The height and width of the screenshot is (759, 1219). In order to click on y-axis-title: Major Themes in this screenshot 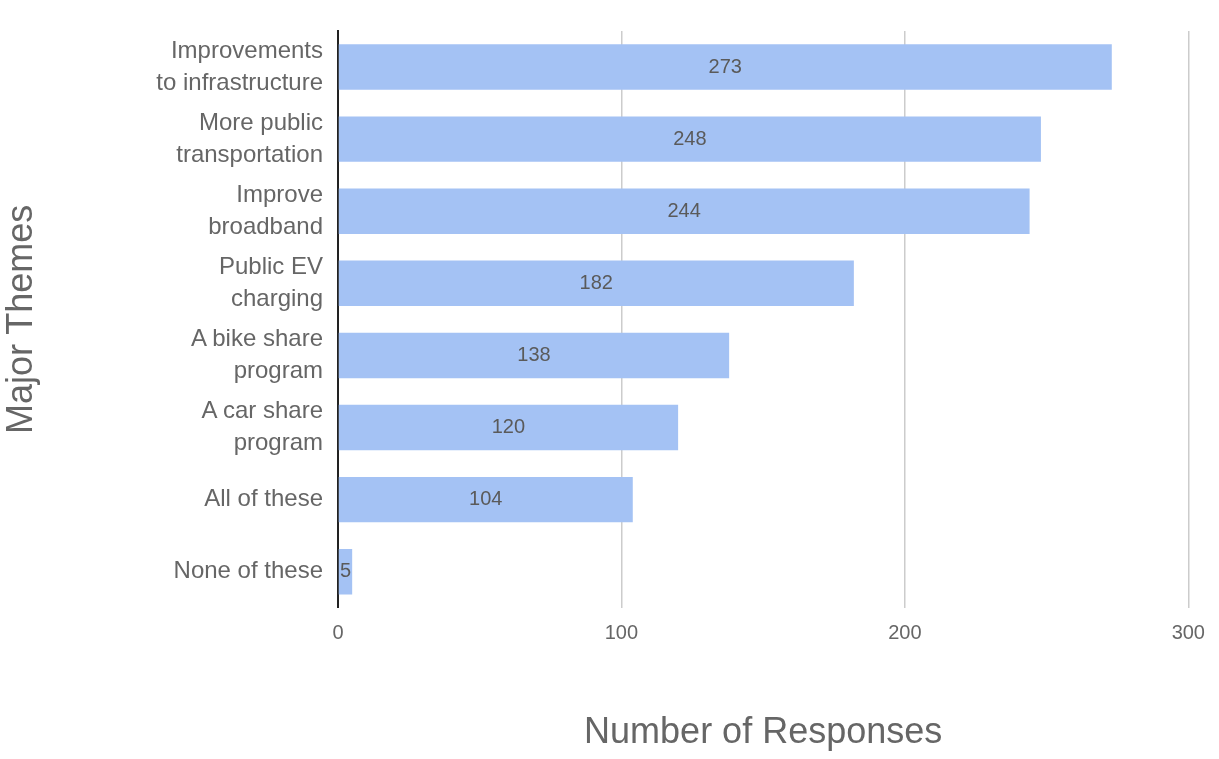, I will do `click(20, 319)`.